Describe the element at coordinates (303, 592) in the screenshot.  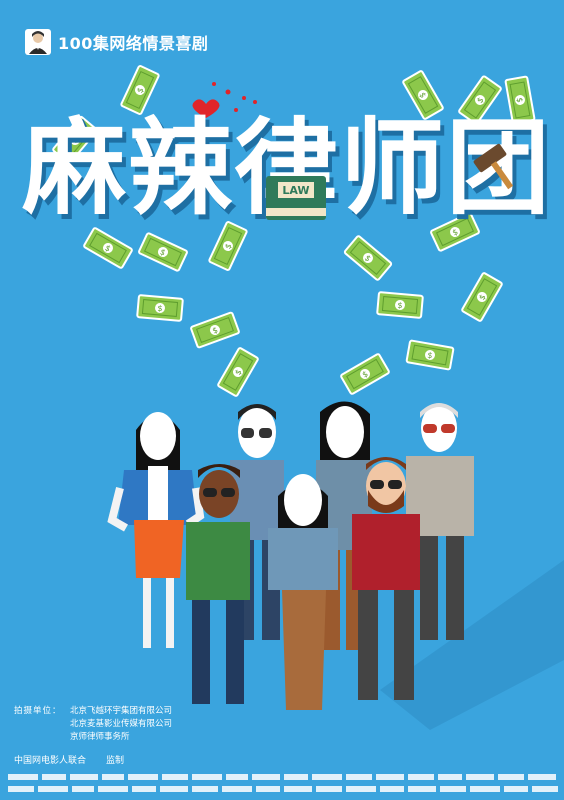
I see `lawyer-figure-woman-front` at that location.